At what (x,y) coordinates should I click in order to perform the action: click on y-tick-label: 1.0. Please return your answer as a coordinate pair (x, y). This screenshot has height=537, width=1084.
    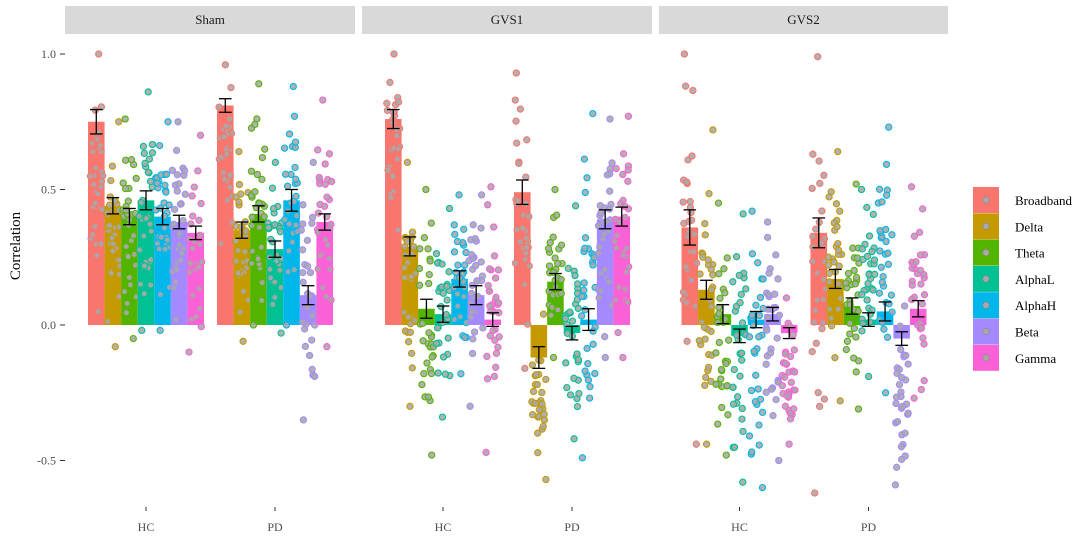
    Looking at the image, I should click on (48, 54).